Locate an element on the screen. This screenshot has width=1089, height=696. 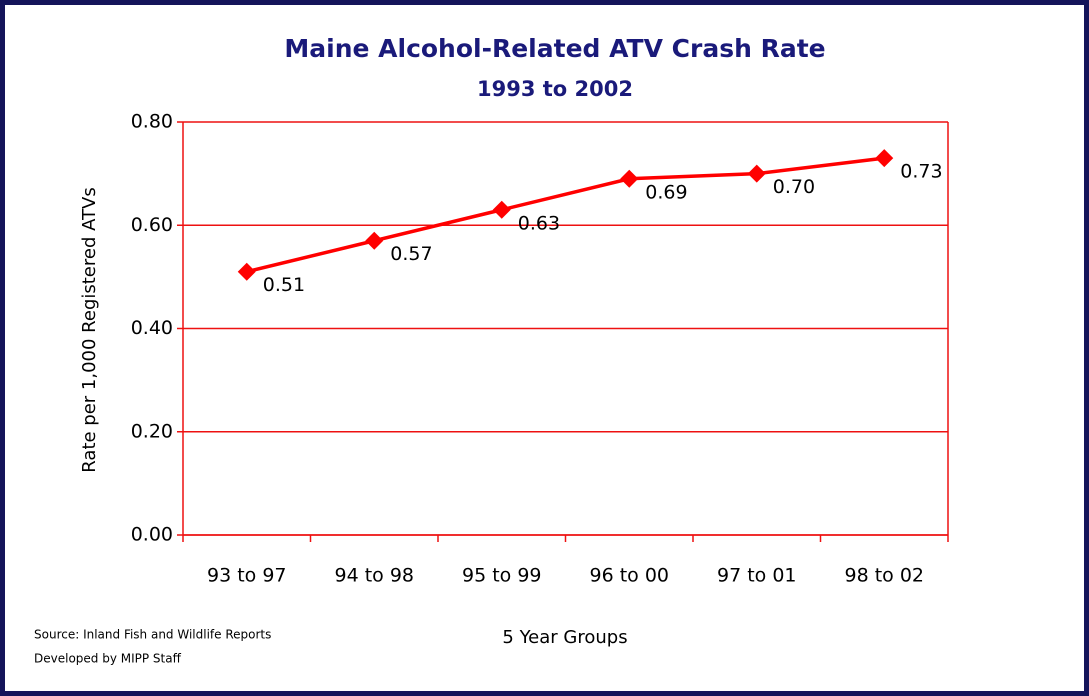
source-note: Source: Inland Fish and Wildlife Reports is located at coordinates (152, 635).